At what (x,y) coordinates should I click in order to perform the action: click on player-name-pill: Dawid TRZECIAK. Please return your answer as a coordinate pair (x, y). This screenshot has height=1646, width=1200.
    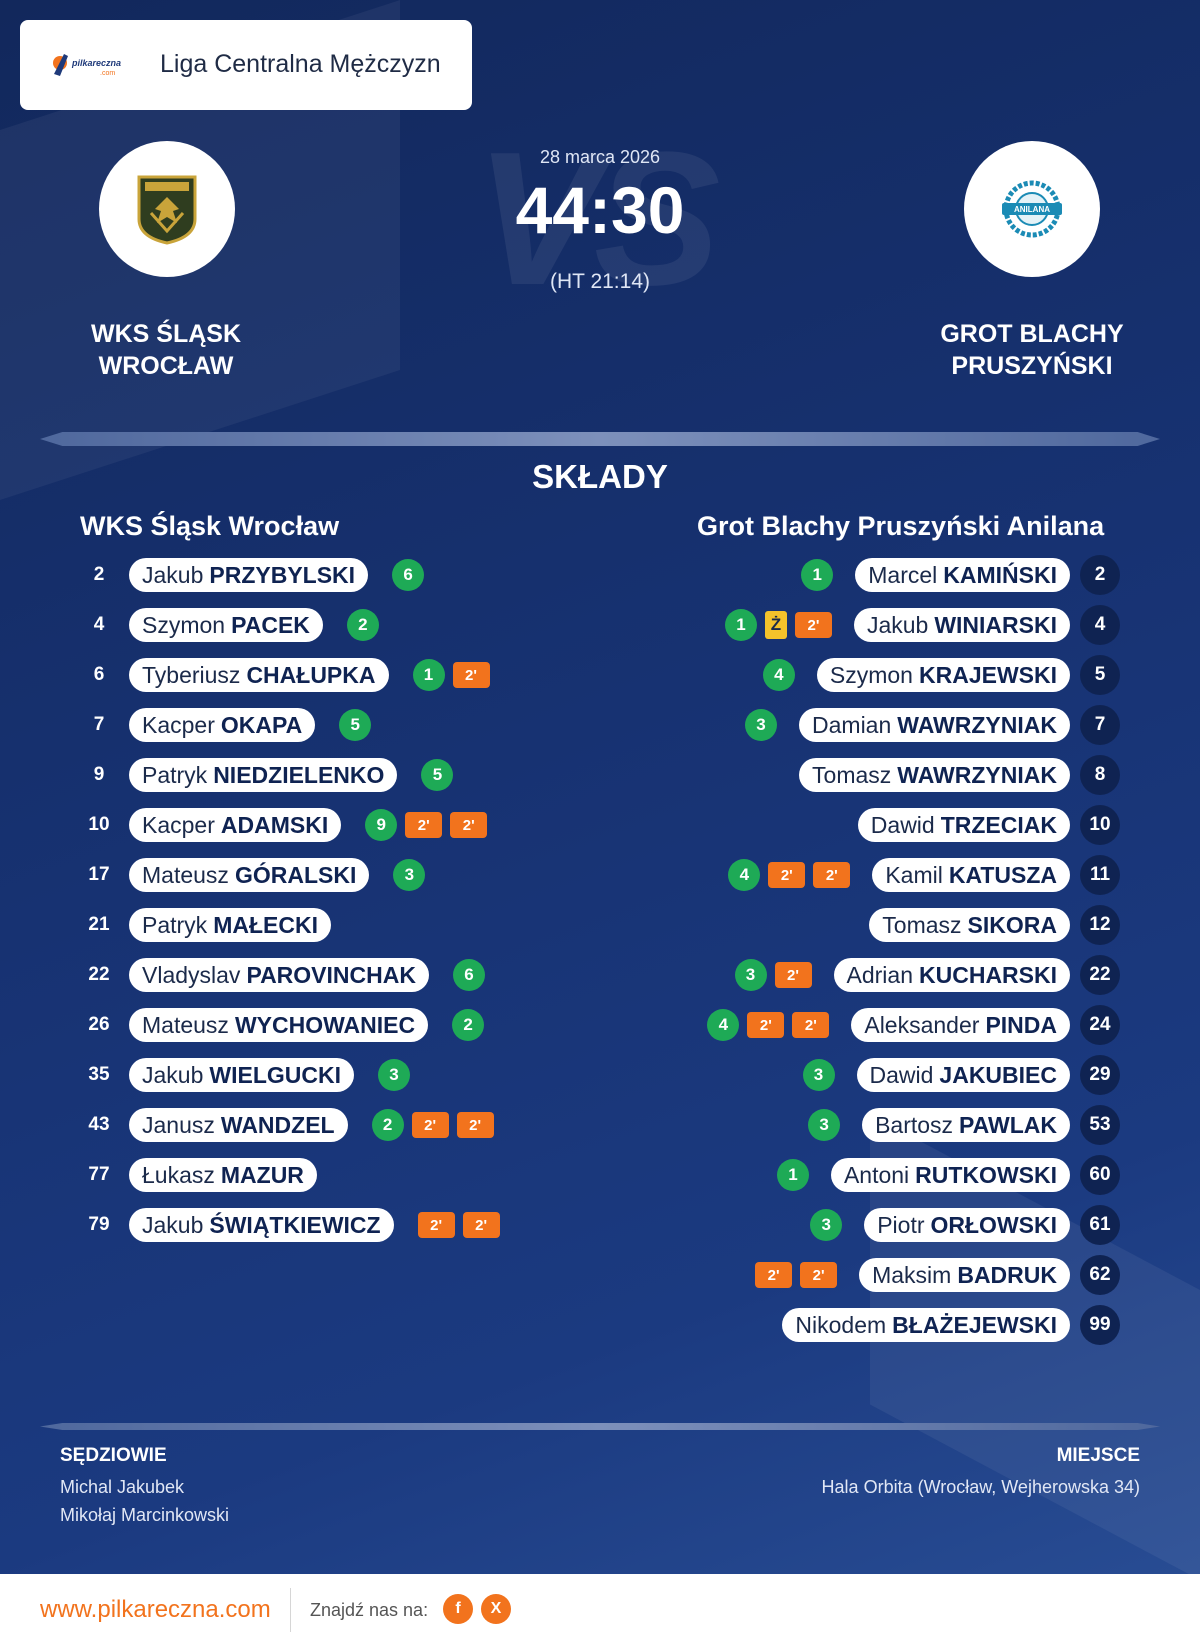
    Looking at the image, I should click on (963, 825).